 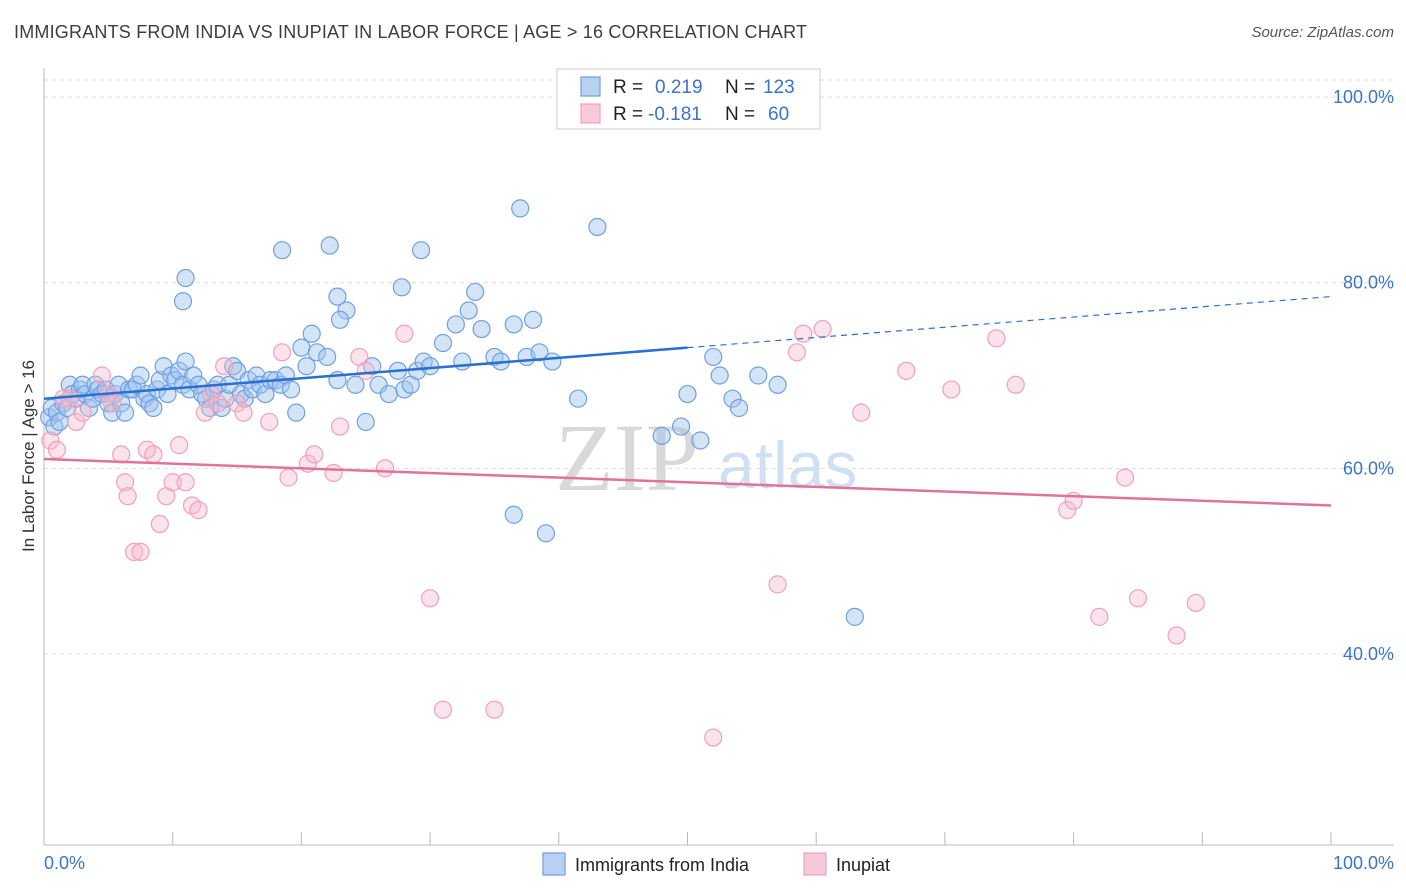 What do you see at coordinates (28, 456) in the screenshot?
I see `y-axis-title: In Labor Force | Age > 16` at bounding box center [28, 456].